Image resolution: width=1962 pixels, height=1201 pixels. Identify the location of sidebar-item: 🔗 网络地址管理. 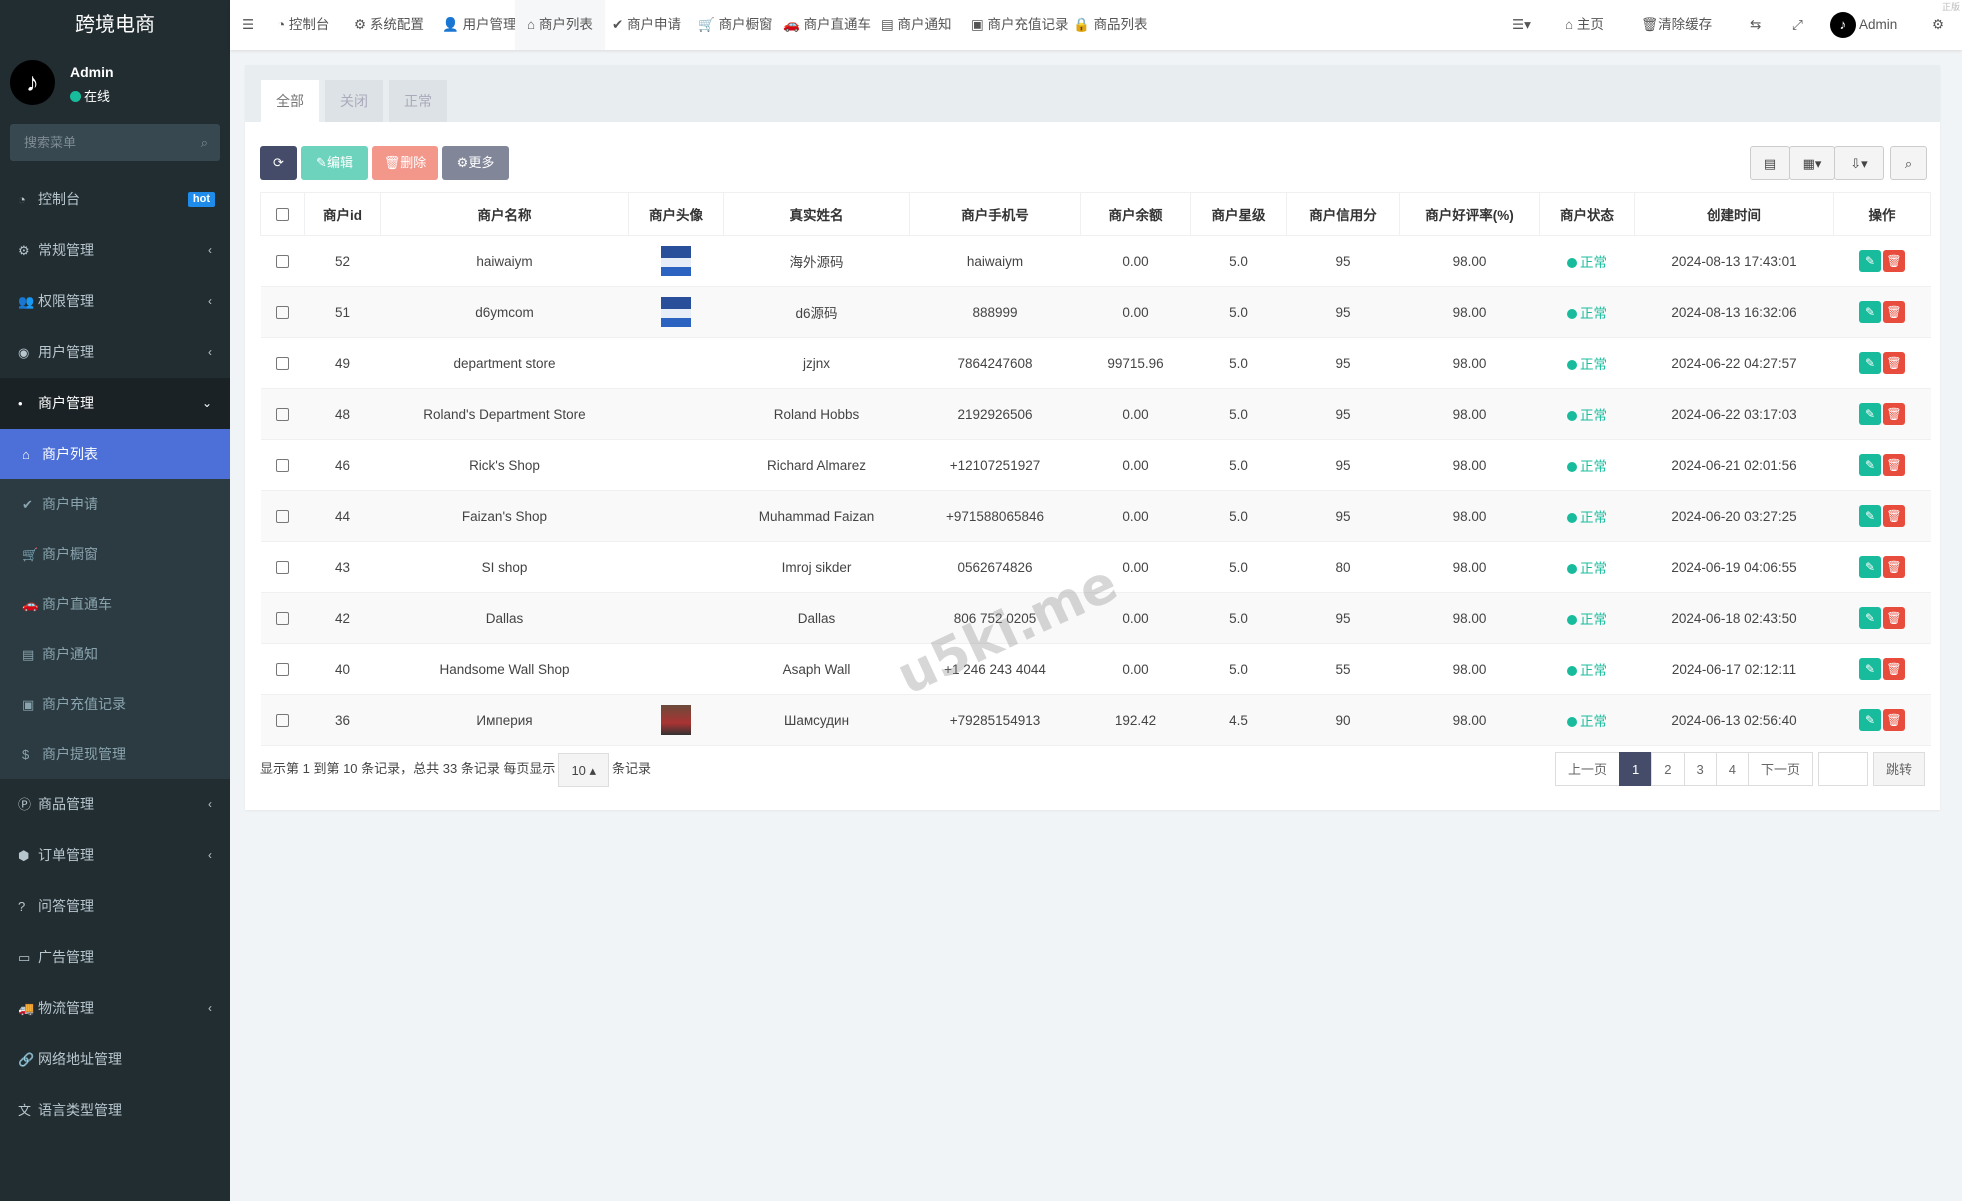
(115, 1059).